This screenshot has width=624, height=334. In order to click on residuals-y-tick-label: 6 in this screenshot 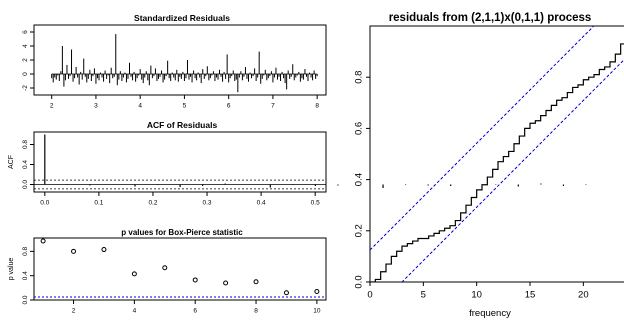, I will do `click(25, 32)`.